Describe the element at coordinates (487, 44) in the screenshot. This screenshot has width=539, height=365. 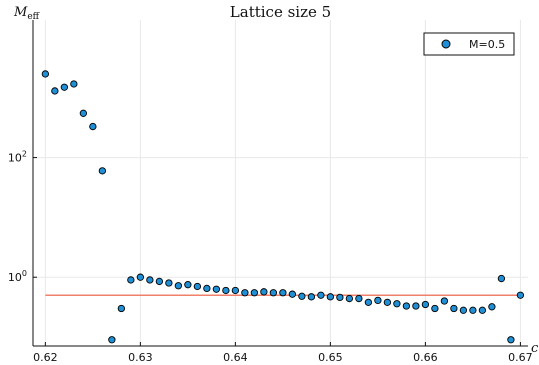
I see `legend-label: M=0.5` at that location.